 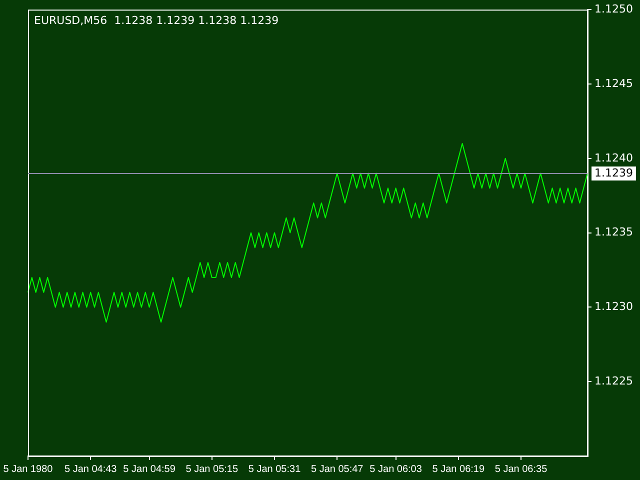 I want to click on x-tick-label: 5 Jan 05:15, so click(x=212, y=469).